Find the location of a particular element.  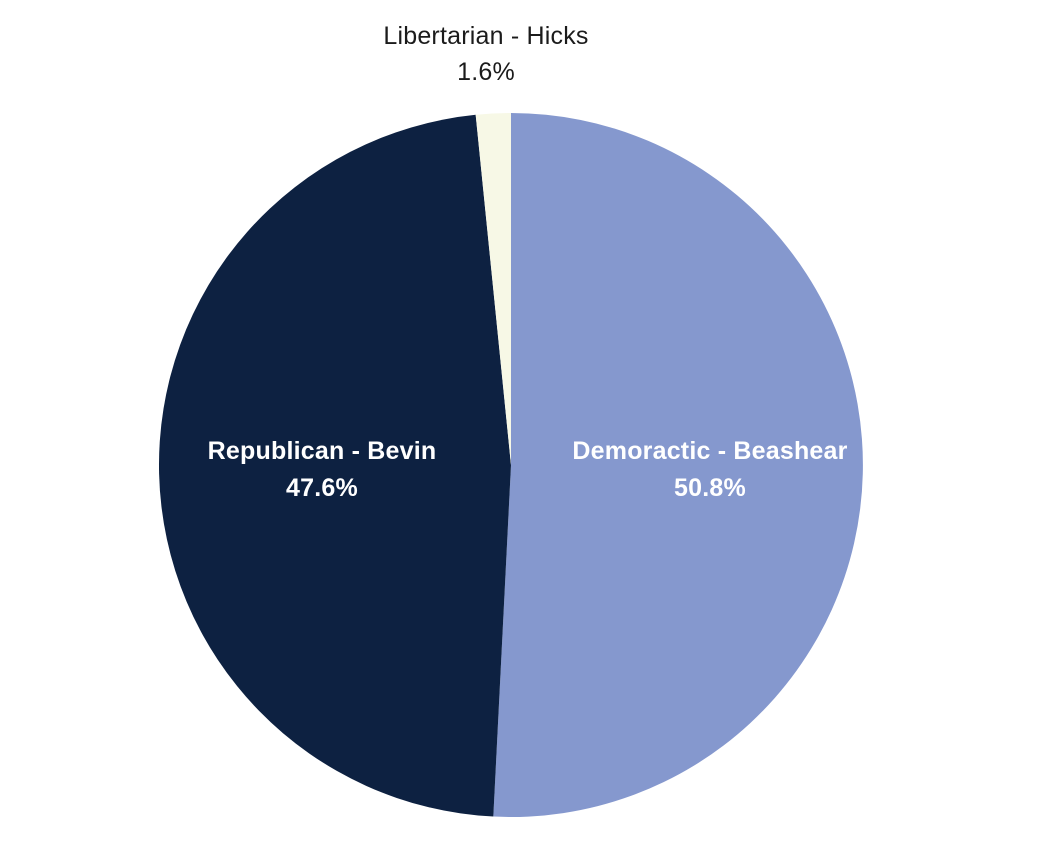

slice-label-democratic: Demoractic - Beashear 50.8% is located at coordinates (709, 470).